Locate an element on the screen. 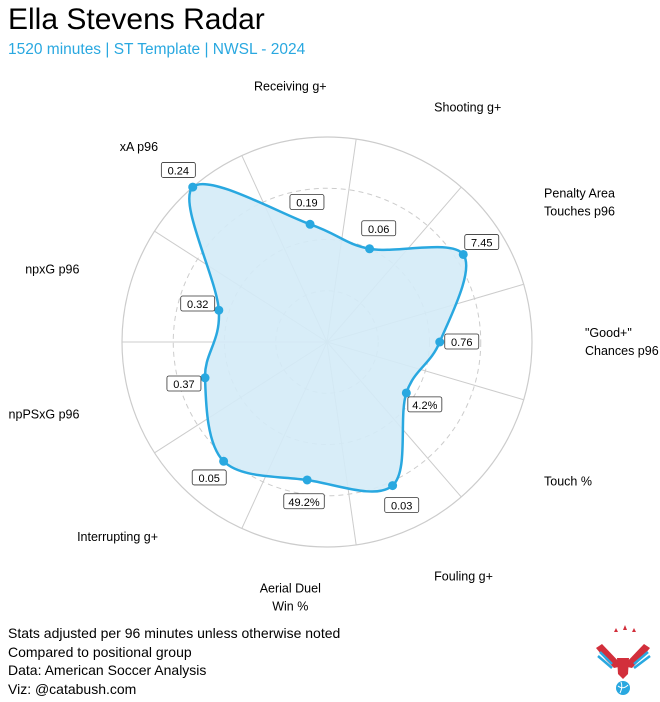  axis-label-line: Fouling g+ is located at coordinates (463, 577).